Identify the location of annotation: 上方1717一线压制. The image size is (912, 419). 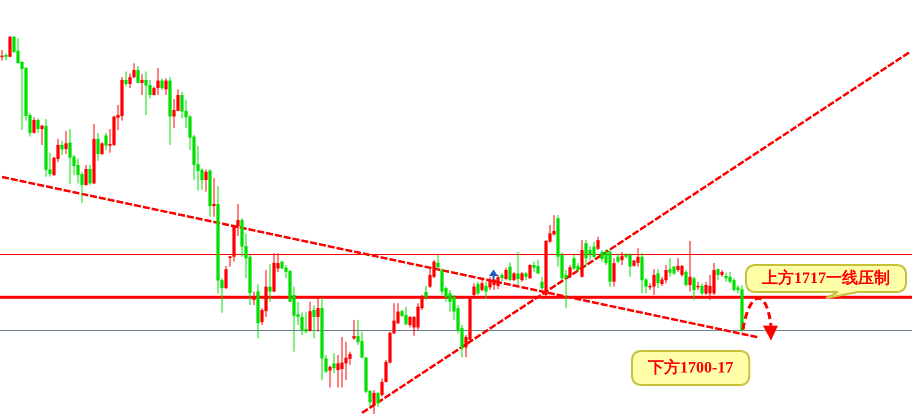
(825, 277).